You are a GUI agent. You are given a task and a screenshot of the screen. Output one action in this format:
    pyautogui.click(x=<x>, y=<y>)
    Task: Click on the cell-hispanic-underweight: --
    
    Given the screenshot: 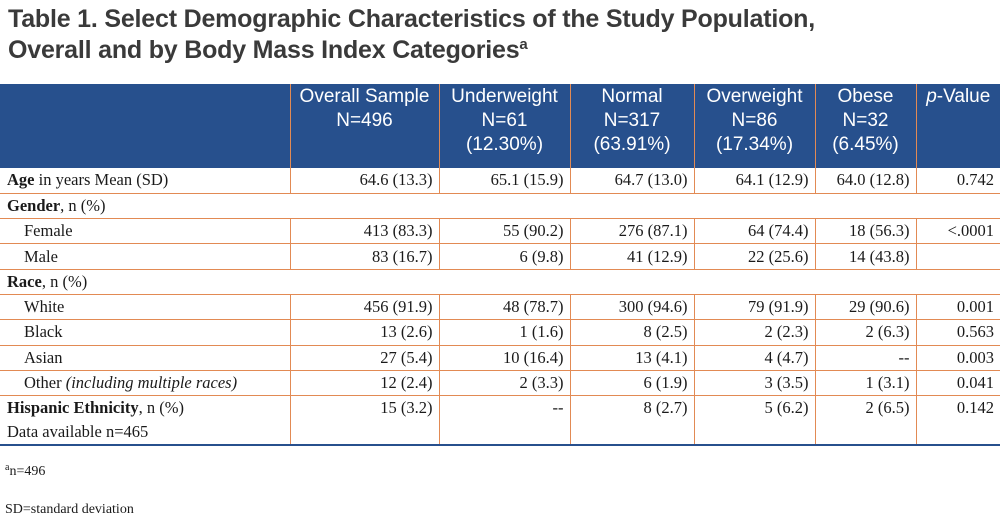 What is the action you would take?
    pyautogui.click(x=504, y=421)
    